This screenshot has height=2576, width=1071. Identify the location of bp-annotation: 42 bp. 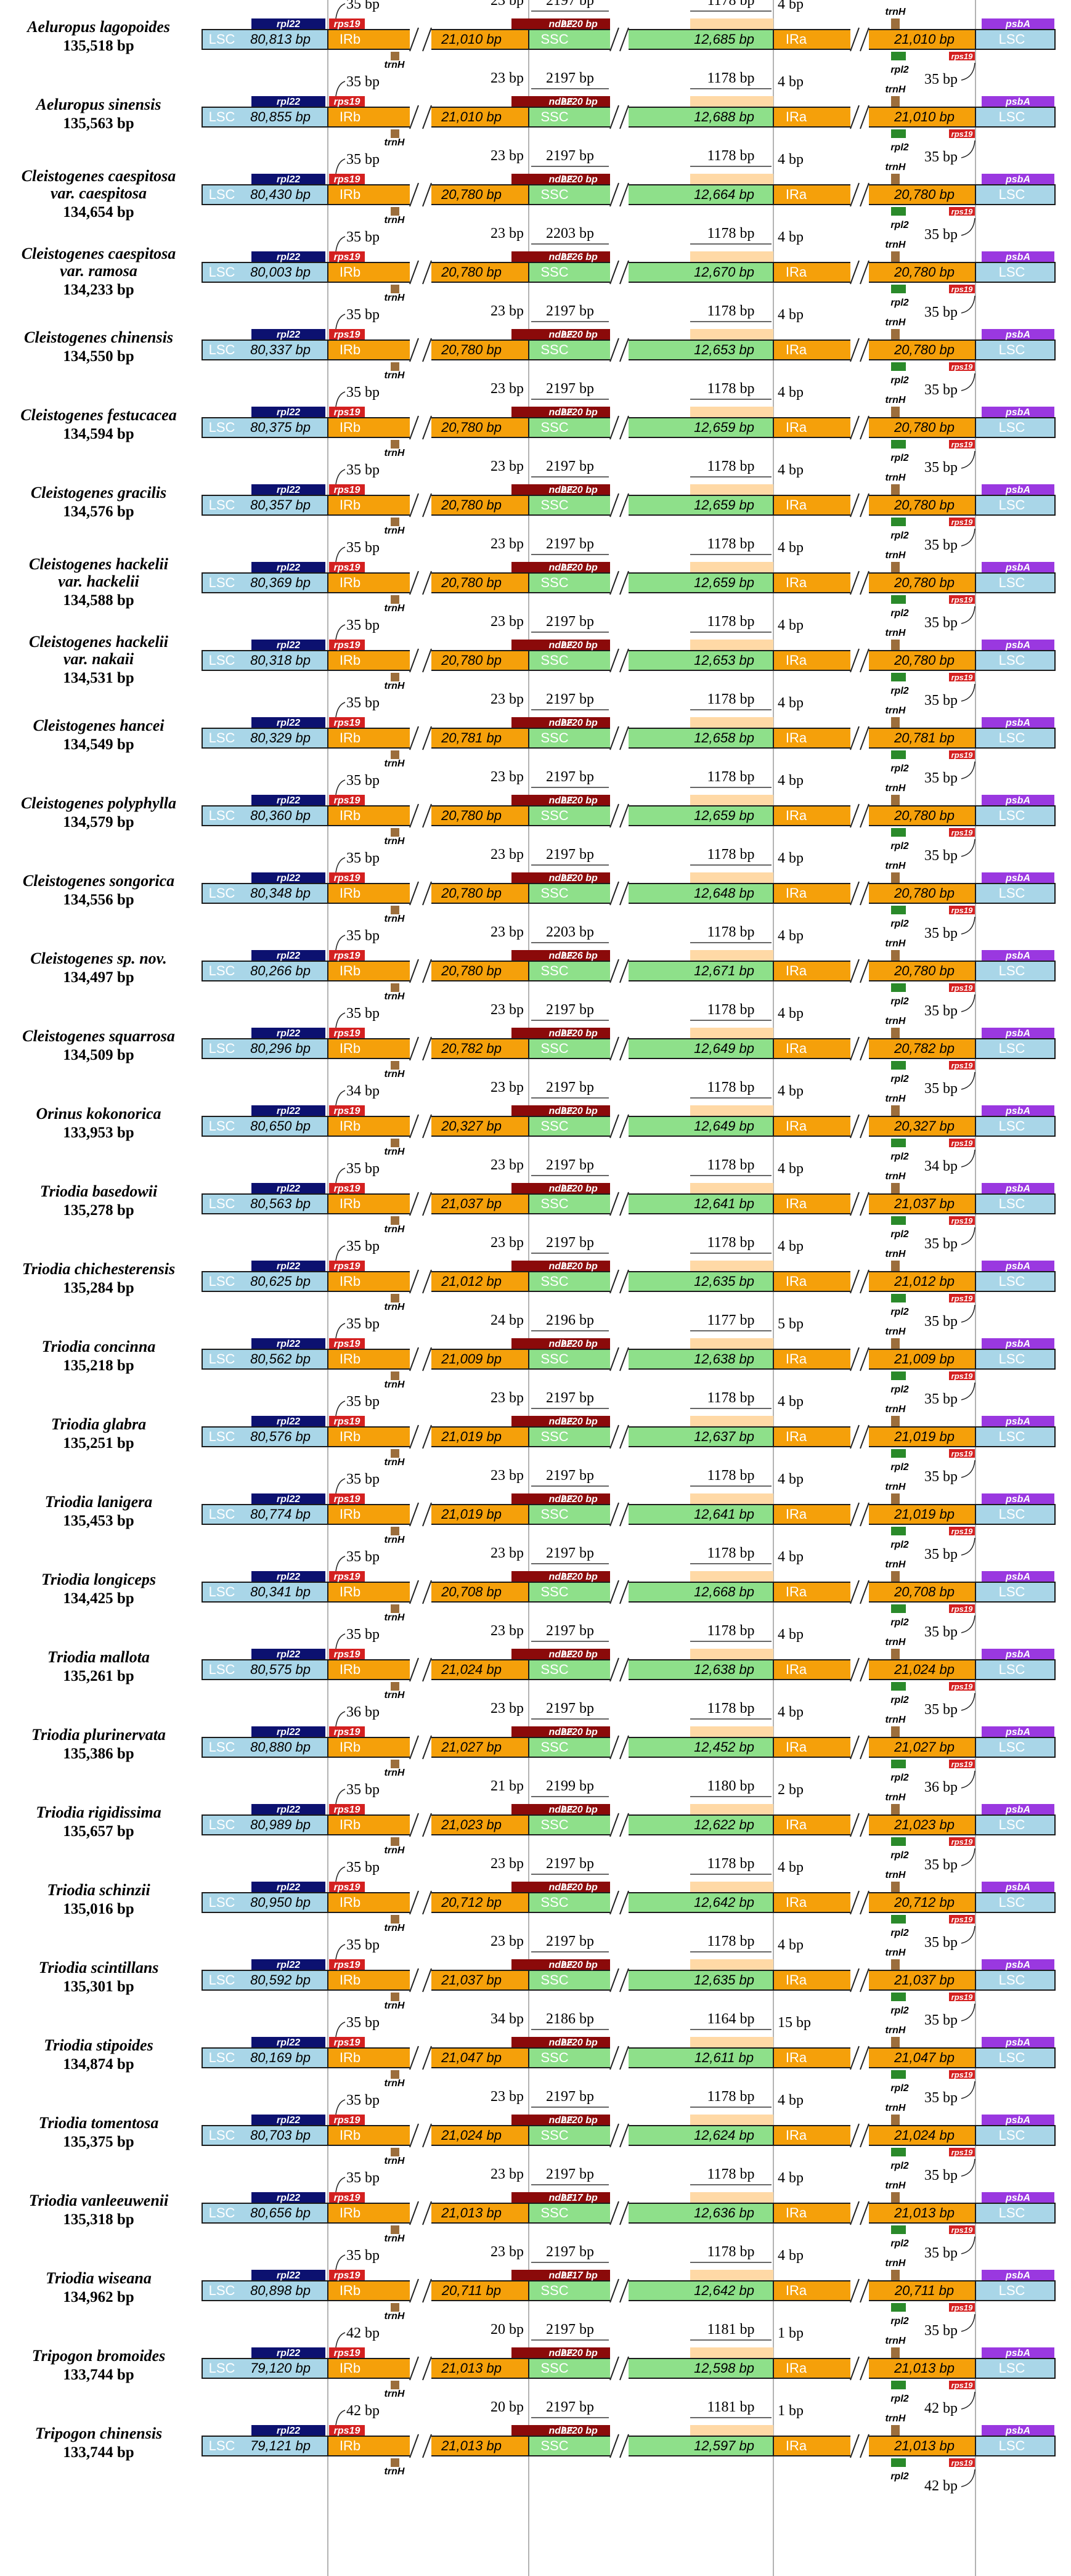
(363, 2333).